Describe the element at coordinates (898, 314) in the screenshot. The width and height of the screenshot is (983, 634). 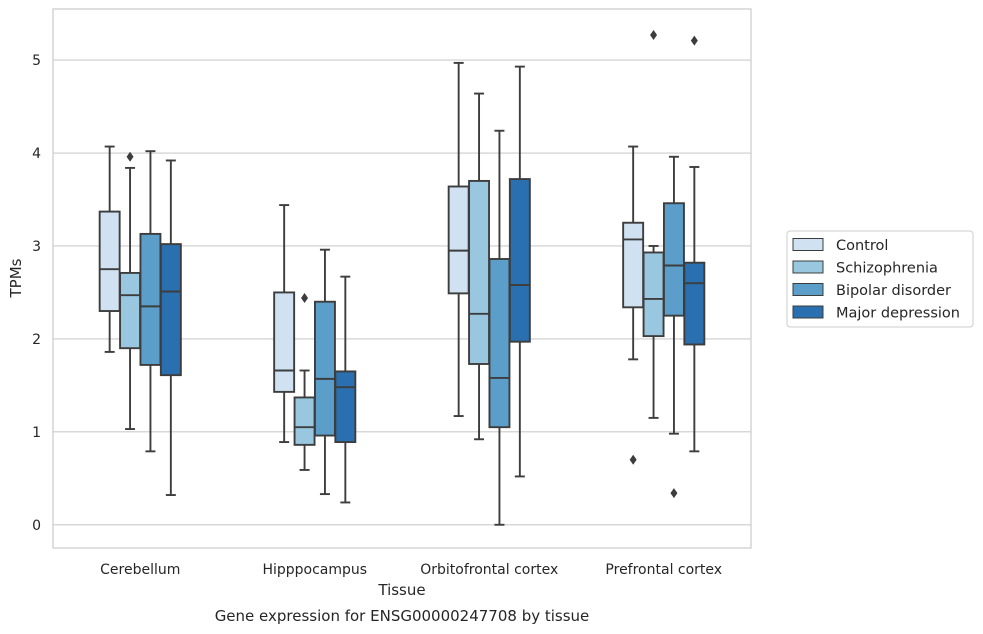
I see `legend-label: Major depression` at that location.